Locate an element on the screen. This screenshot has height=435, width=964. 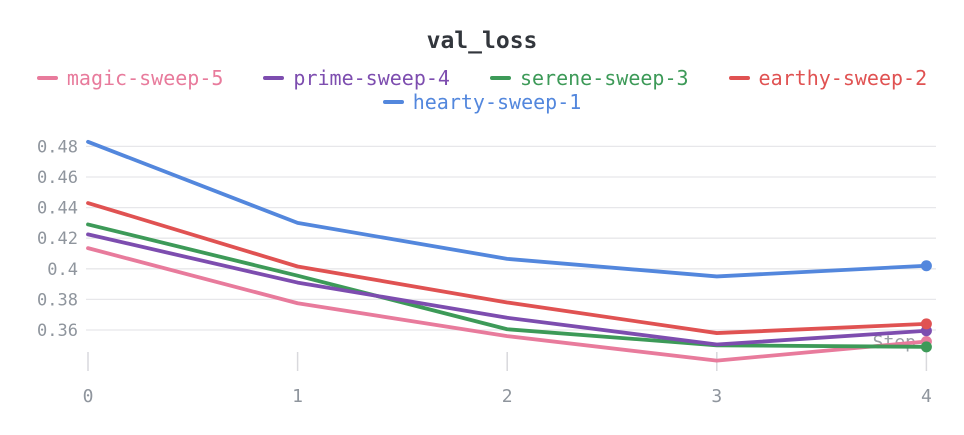
legend-item-hearty-sweep-1: hearty-sweep-1 is located at coordinates (482, 102).